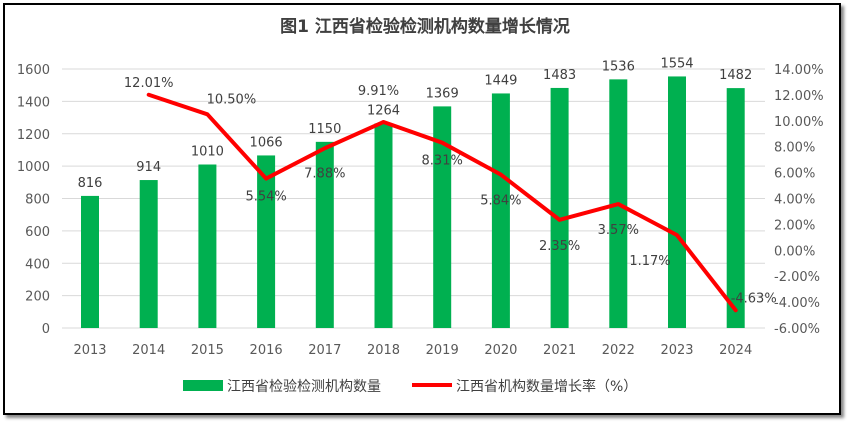 Image resolution: width=850 pixels, height=426 pixels. I want to click on legend-label-bar: 江西省检验检测机构数量, so click(304, 387).